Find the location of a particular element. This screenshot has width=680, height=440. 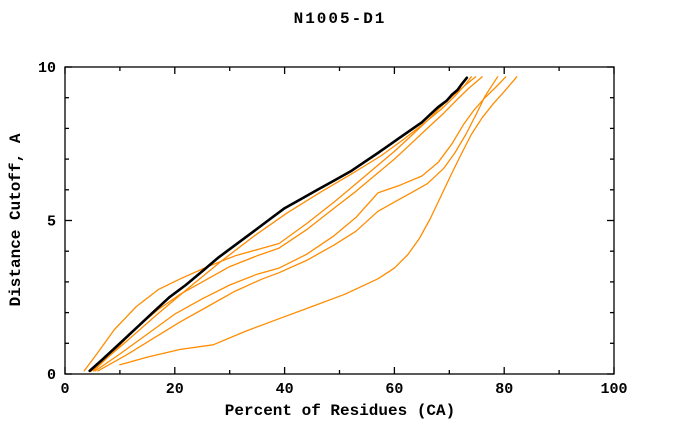

y-tick-label: 5 is located at coordinates (51, 222).